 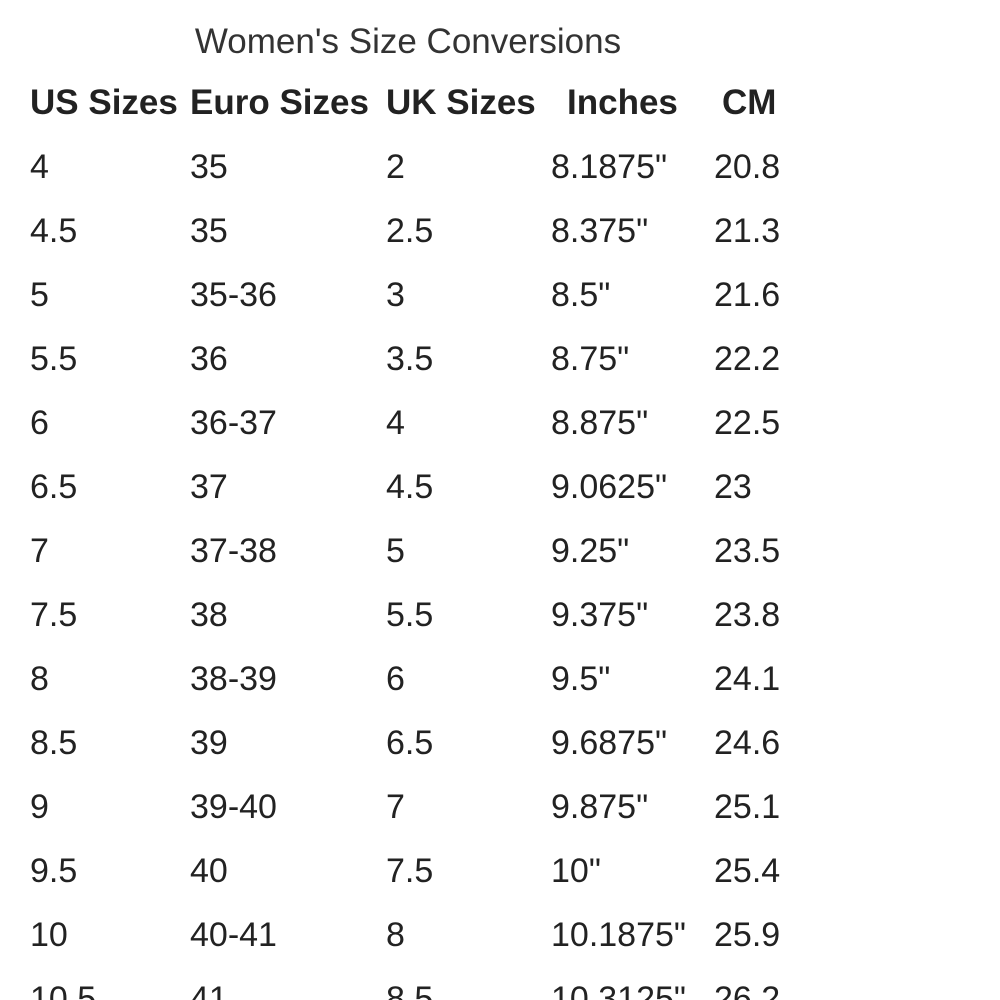 I want to click on table-cell: 23, so click(x=733, y=487).